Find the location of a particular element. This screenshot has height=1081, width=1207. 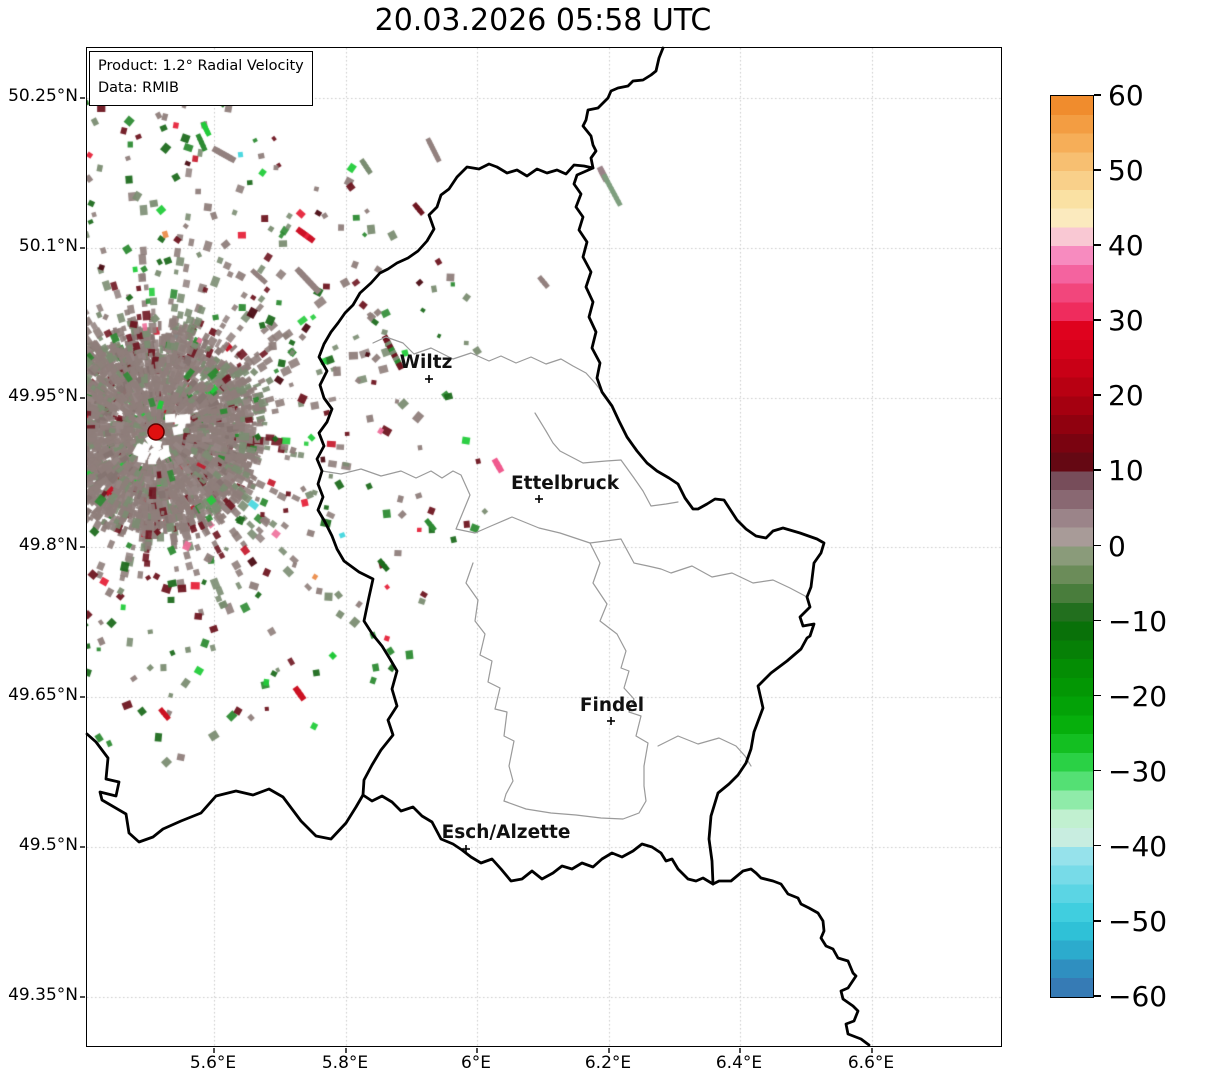

colorbar-tick-label: 30 is located at coordinates (1126, 321).